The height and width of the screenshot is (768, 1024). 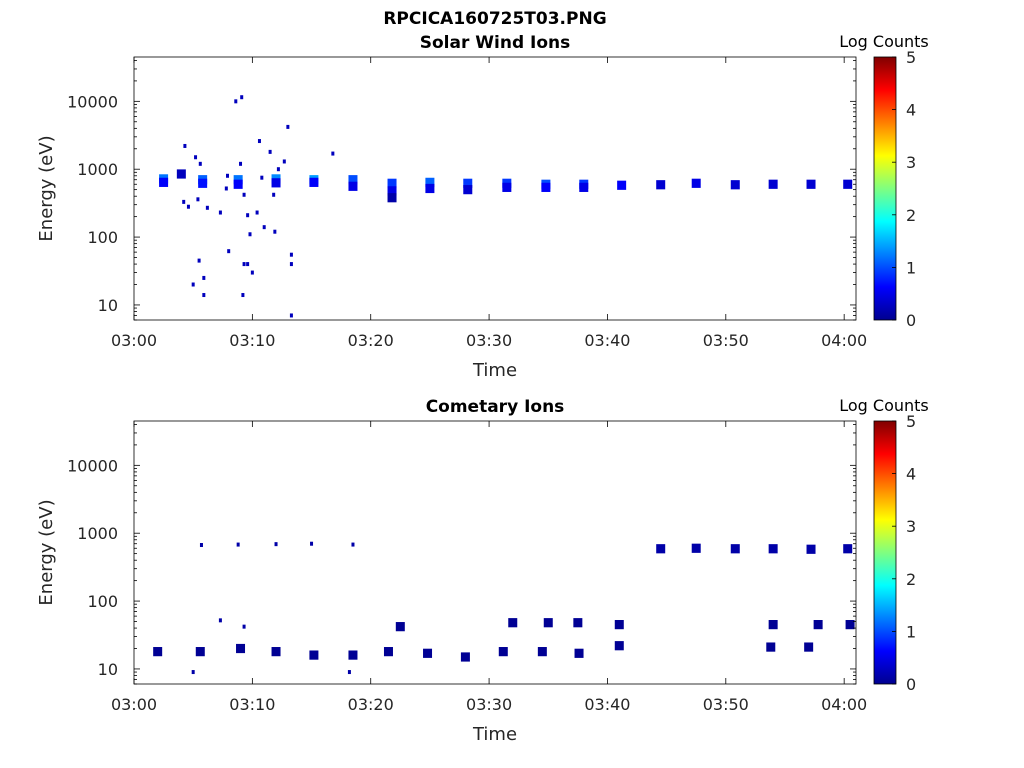 What do you see at coordinates (885, 188) in the screenshot?
I see `colorbar` at bounding box center [885, 188].